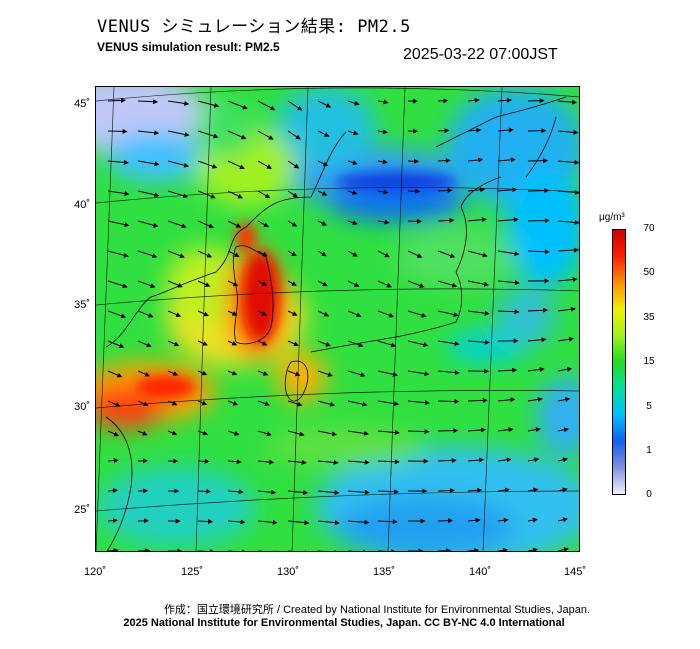 This screenshot has height=649, width=700. Describe the element at coordinates (619, 362) in the screenshot. I see `colorbar` at that location.